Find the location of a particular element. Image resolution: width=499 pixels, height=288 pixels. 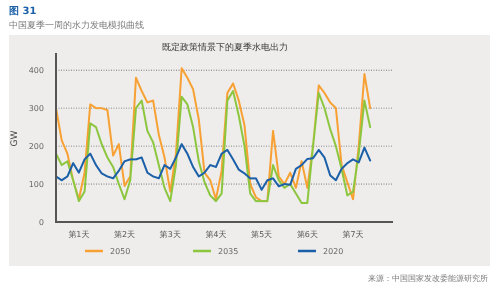

legend-label: 2035 is located at coordinates (228, 251).